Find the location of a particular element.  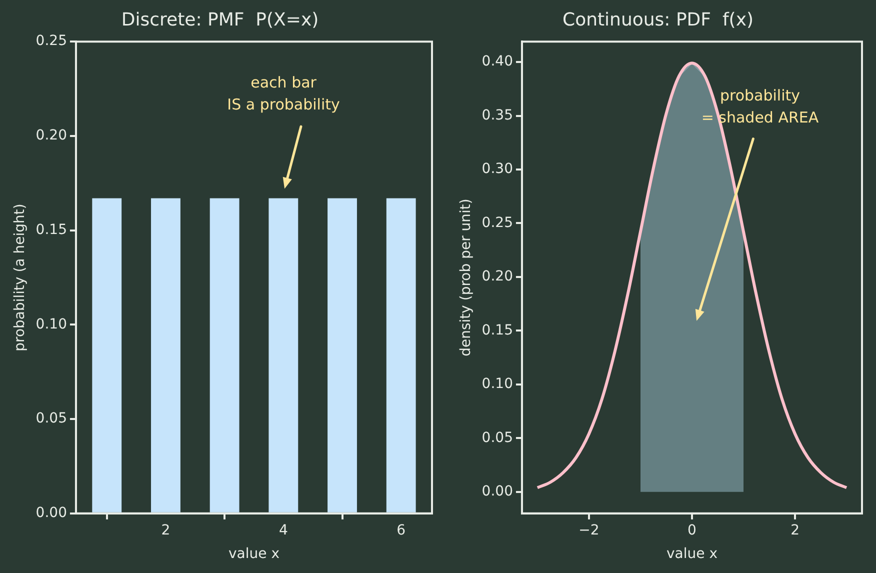

y-tick-label: 0.35 is located at coordinates (497, 115).